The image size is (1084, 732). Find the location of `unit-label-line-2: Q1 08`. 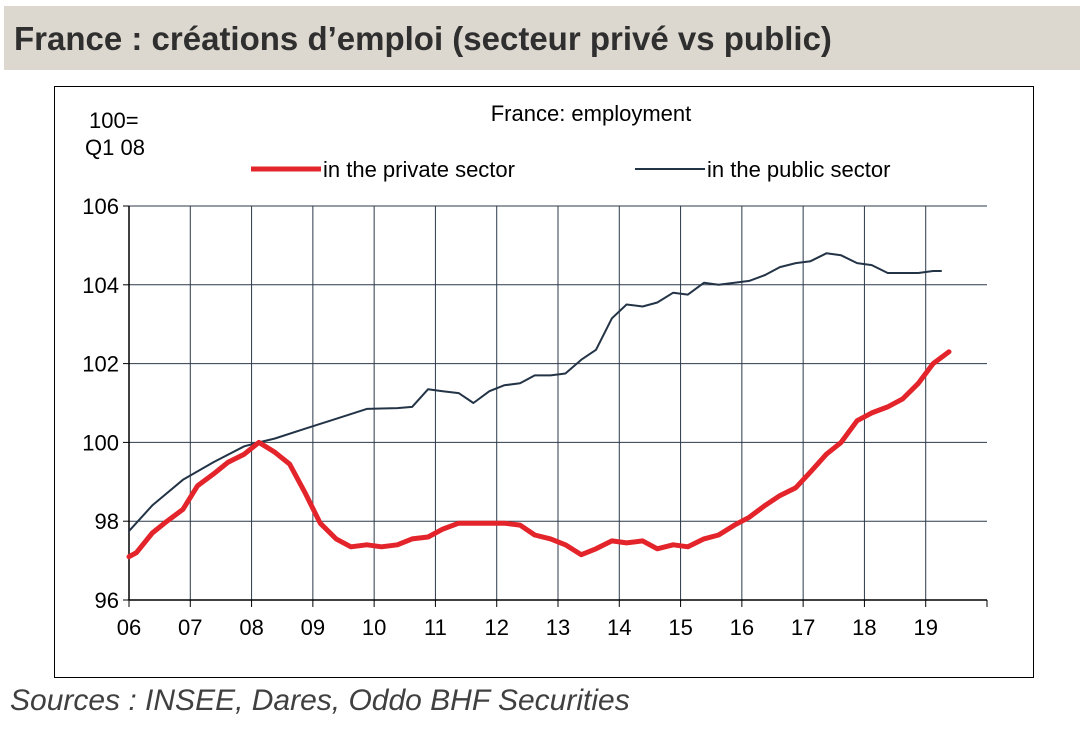

unit-label-line-2: Q1 08 is located at coordinates (115, 147).